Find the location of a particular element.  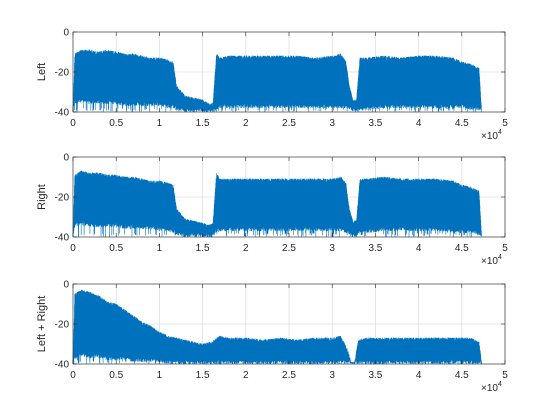

y-axis-label: Left is located at coordinates (42, 72).